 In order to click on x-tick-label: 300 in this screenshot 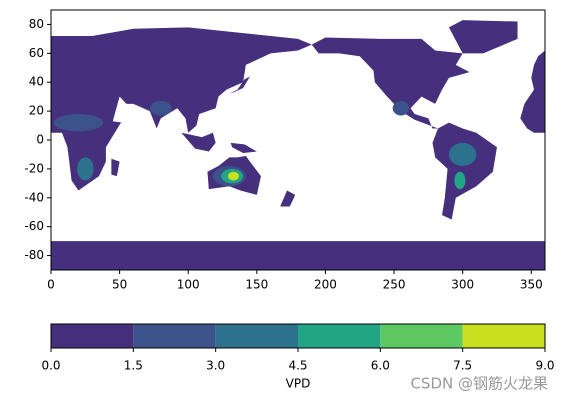, I will do `click(462, 285)`.